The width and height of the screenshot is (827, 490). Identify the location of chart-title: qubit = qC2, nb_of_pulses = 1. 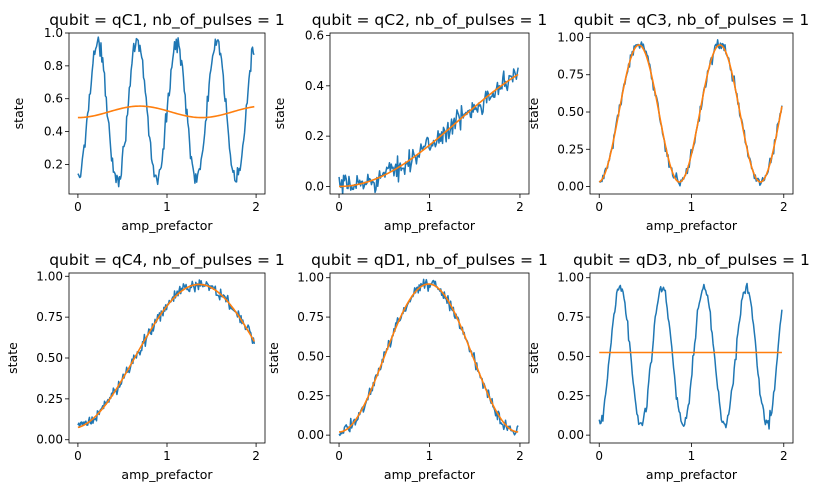
(430, 20).